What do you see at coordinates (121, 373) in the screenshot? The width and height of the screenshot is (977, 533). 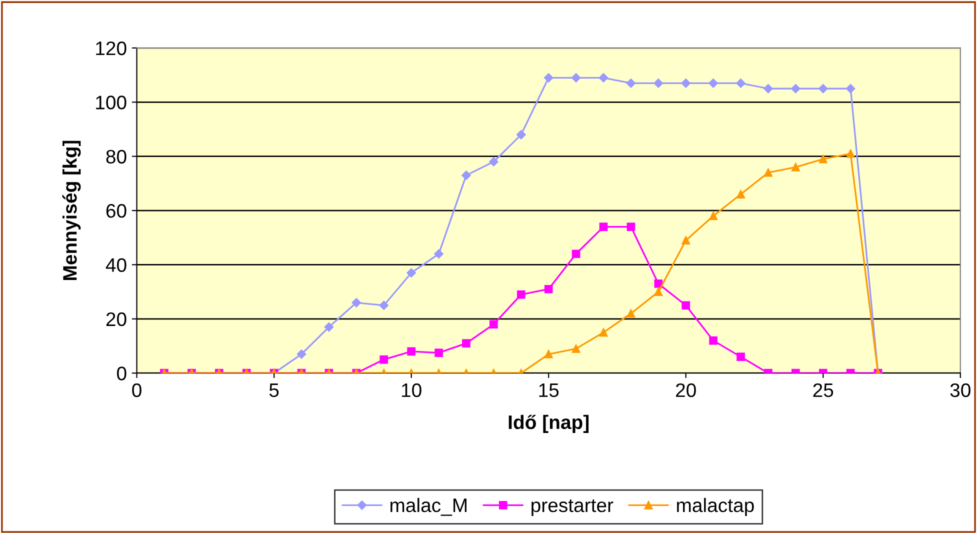 I see `y-tick-label: 0` at bounding box center [121, 373].